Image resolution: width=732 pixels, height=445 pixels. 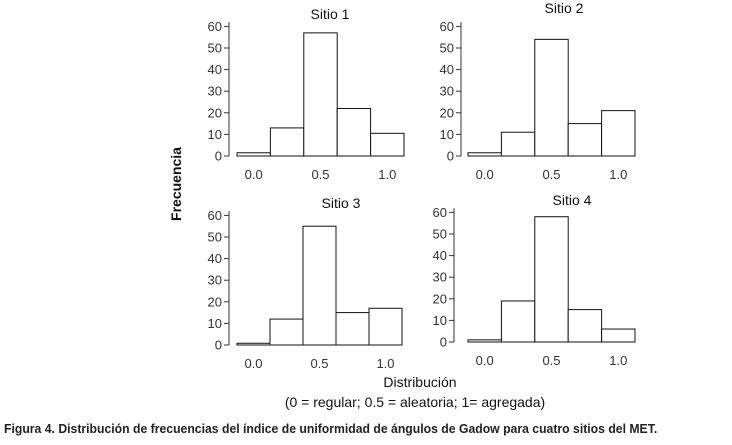 I want to click on panel-3: Sitio 3 0 10 20 30 40 50 60 0.0 0.5 1.0, so click(x=305, y=283).